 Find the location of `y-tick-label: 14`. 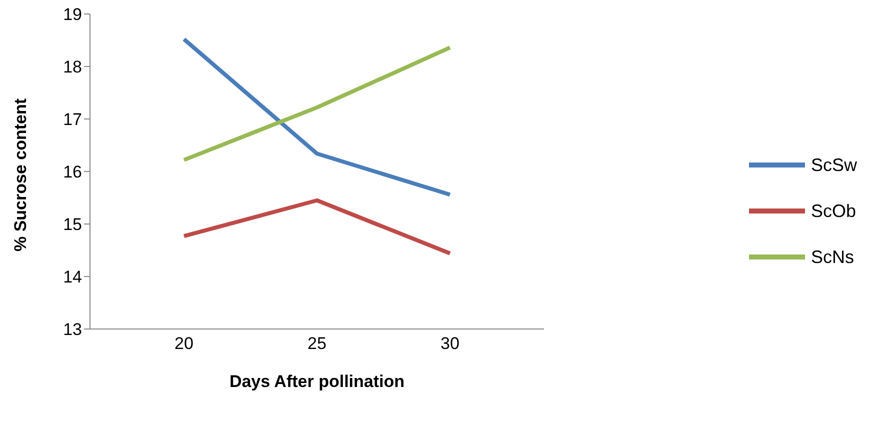

y-tick-label: 14 is located at coordinates (72, 277).